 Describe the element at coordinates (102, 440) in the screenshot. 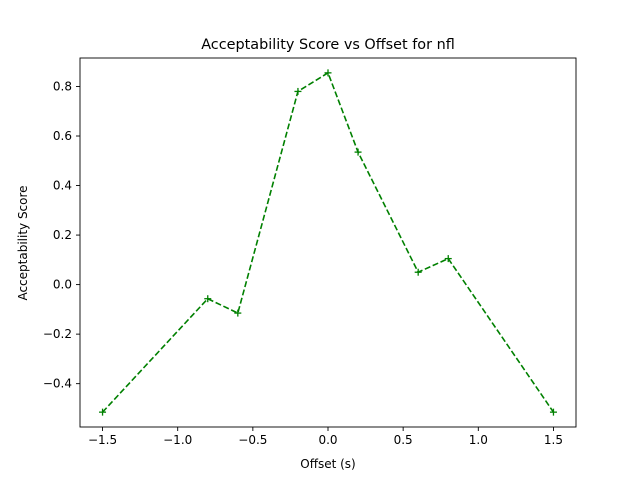

I see `x-tick-label: −1.5` at that location.